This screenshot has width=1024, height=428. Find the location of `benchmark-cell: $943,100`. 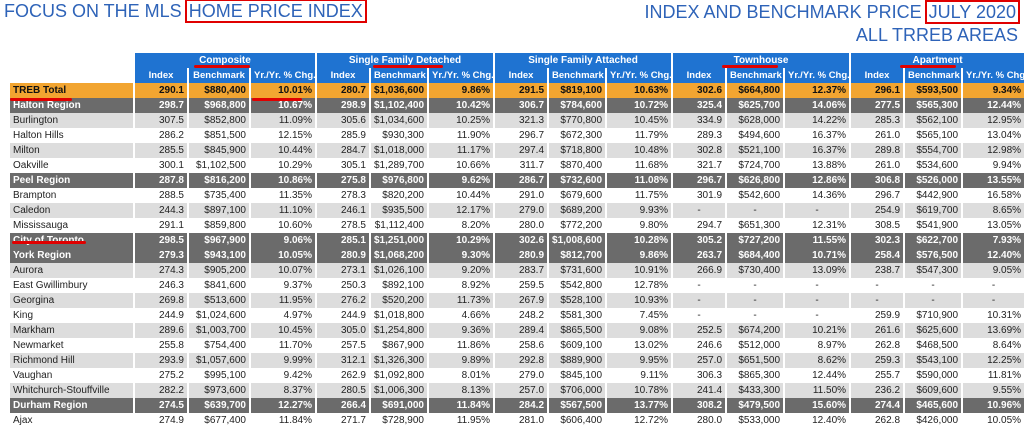

benchmark-cell: $943,100 is located at coordinates (218, 255).